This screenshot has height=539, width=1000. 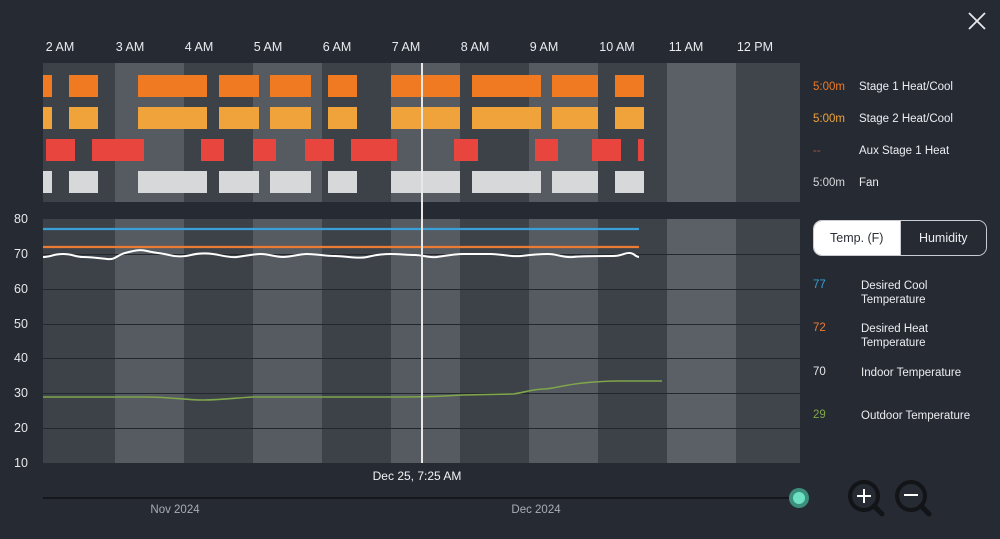 I want to click on outdoor-temp-line, so click(x=352, y=390).